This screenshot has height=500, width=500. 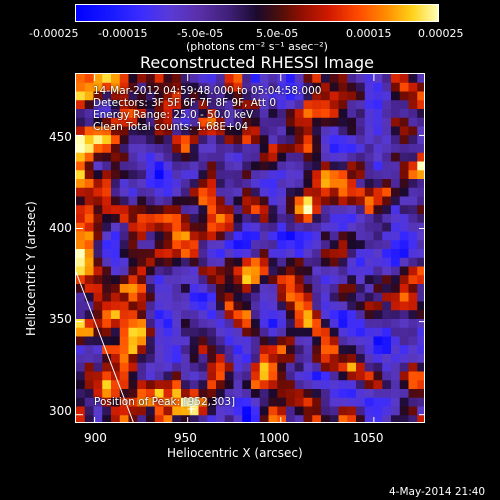 What do you see at coordinates (185, 103) in the screenshot?
I see `detectors-text: Detectors: 3F 5F 6F 7F 8F 9F, Att 0` at bounding box center [185, 103].